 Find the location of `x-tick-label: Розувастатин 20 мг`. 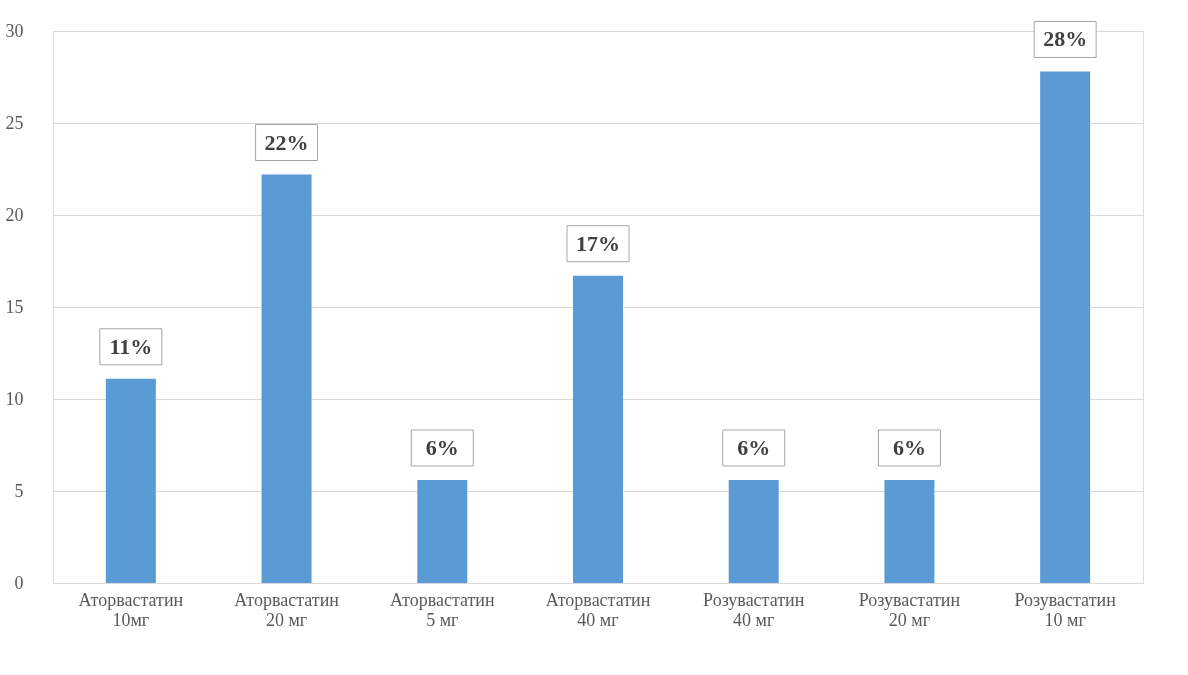

x-tick-label: Розувастатин 20 мг is located at coordinates (909, 609).